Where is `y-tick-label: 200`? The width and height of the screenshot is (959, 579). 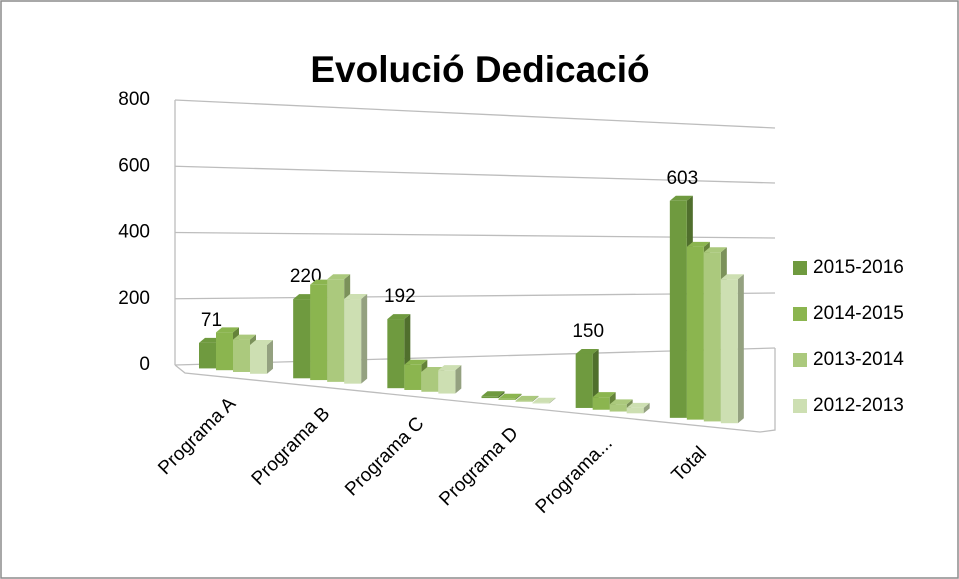 y-tick-label: 200 is located at coordinates (134, 298).